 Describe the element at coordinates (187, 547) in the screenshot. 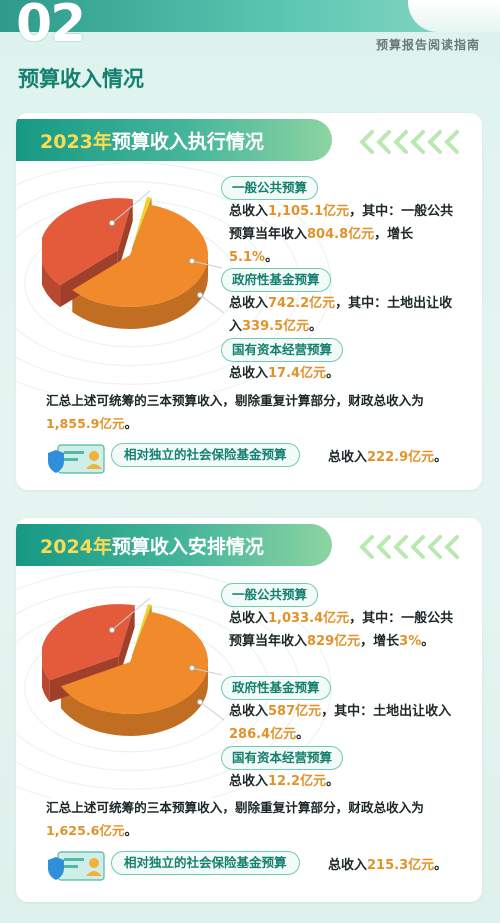

I see `title-rest: 预算收入安排情况` at that location.